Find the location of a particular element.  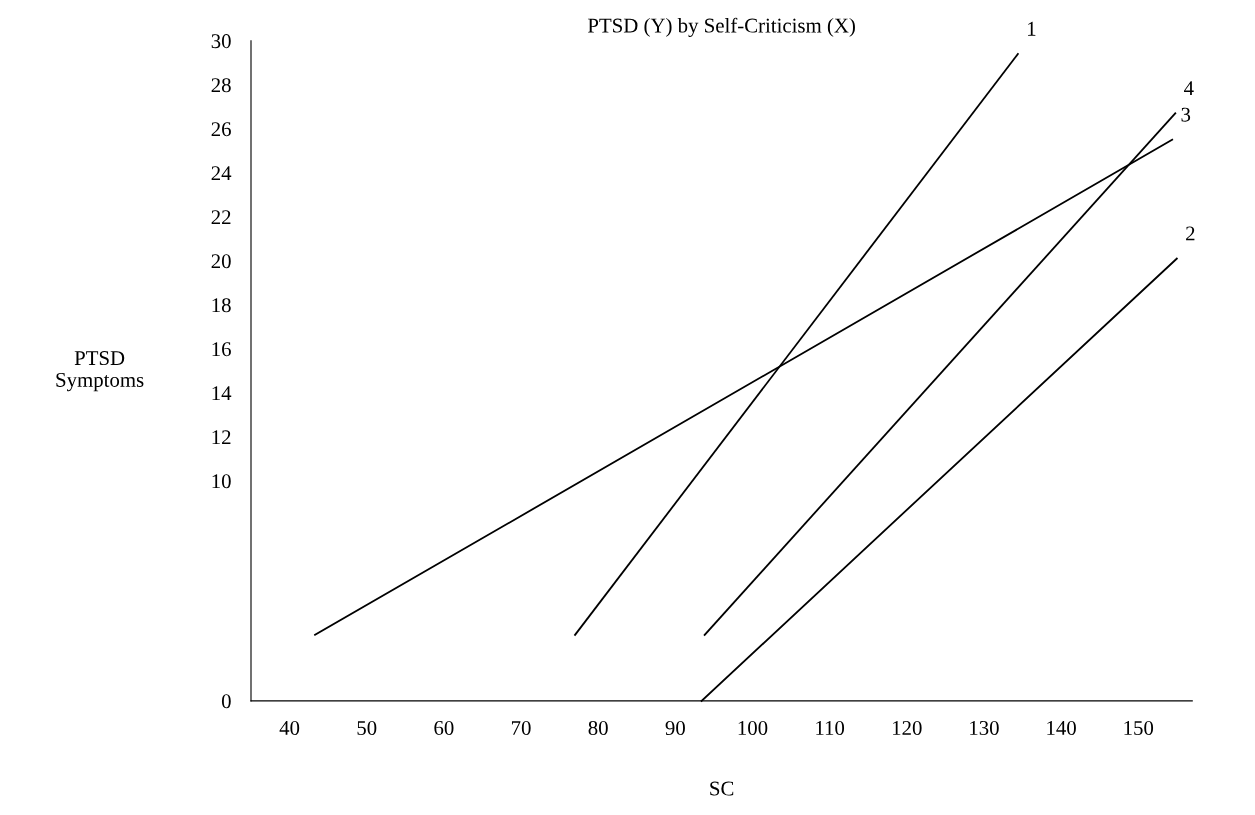

y-tick-label: 12 is located at coordinates (221, 437).